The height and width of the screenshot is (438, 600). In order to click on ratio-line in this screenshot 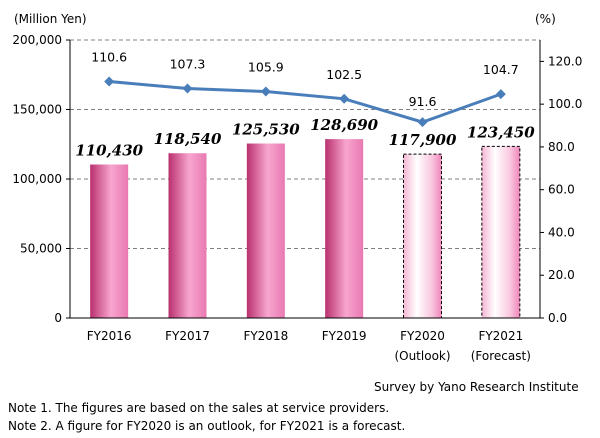, I will do `click(305, 101)`.